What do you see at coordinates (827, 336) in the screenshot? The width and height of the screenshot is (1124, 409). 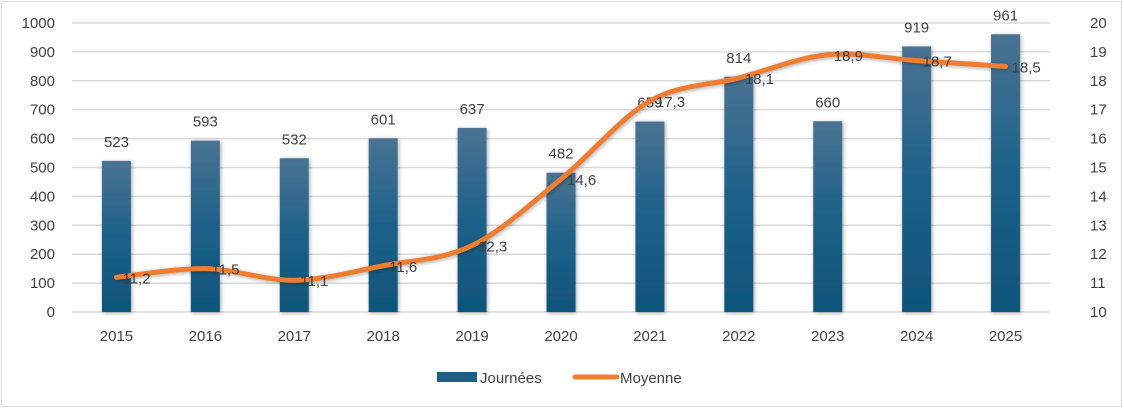 I see `x-tick-label: 2023` at bounding box center [827, 336].